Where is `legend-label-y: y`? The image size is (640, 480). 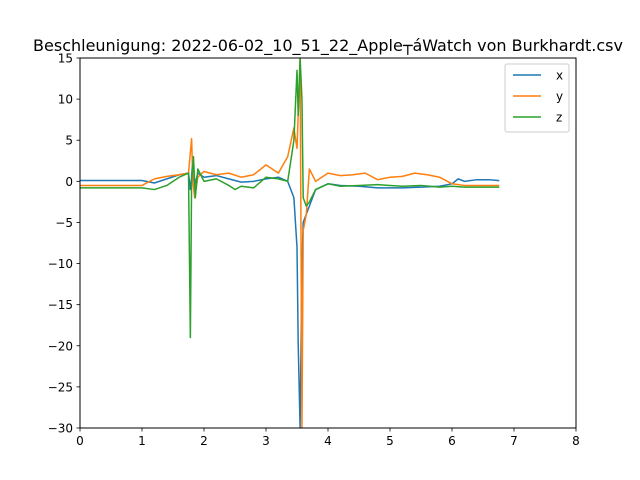 legend-label-y: y is located at coordinates (559, 97).